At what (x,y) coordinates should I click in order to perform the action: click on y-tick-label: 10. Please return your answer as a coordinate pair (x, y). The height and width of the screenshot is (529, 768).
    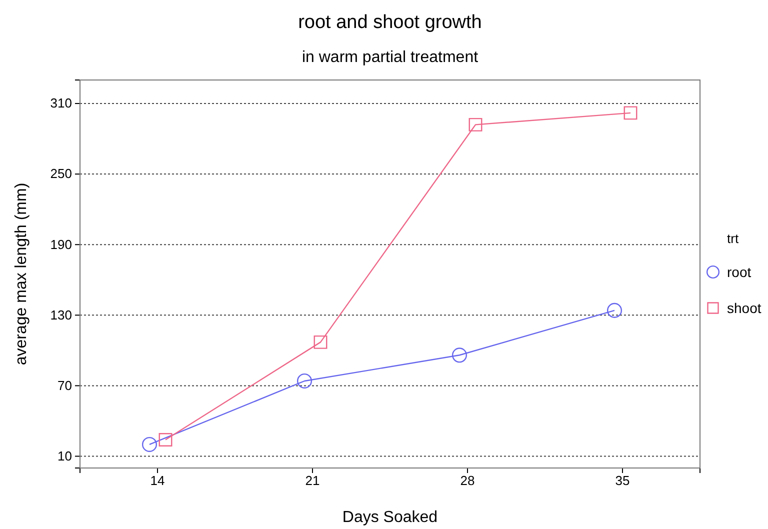
    Looking at the image, I should click on (65, 456).